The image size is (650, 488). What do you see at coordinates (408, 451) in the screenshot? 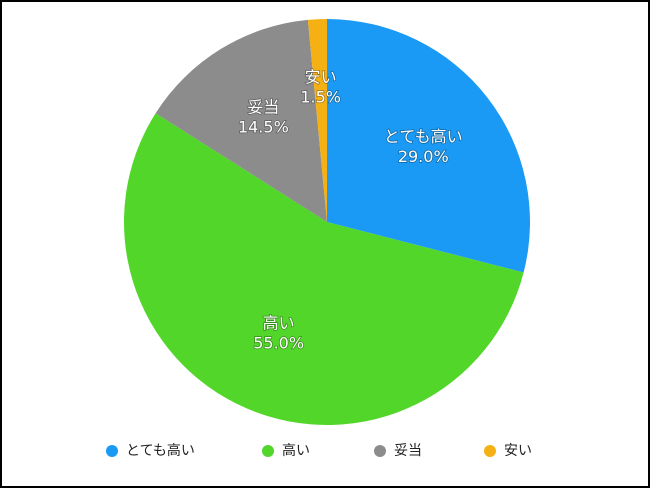
I see `legend-label: 妥当` at bounding box center [408, 451].